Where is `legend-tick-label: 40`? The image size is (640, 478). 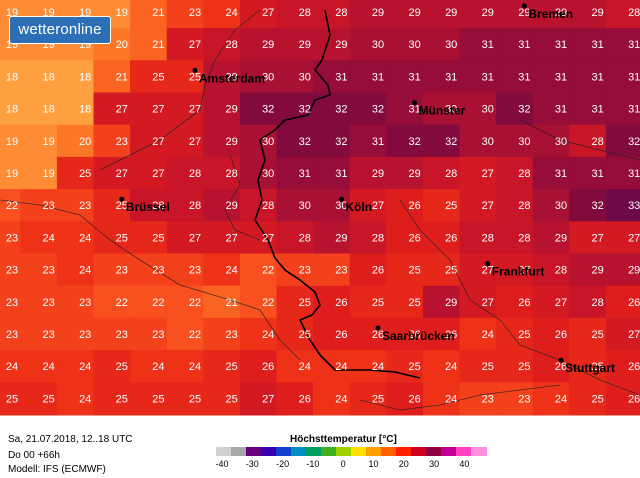
legend-tick-label: 40 is located at coordinates (464, 464).